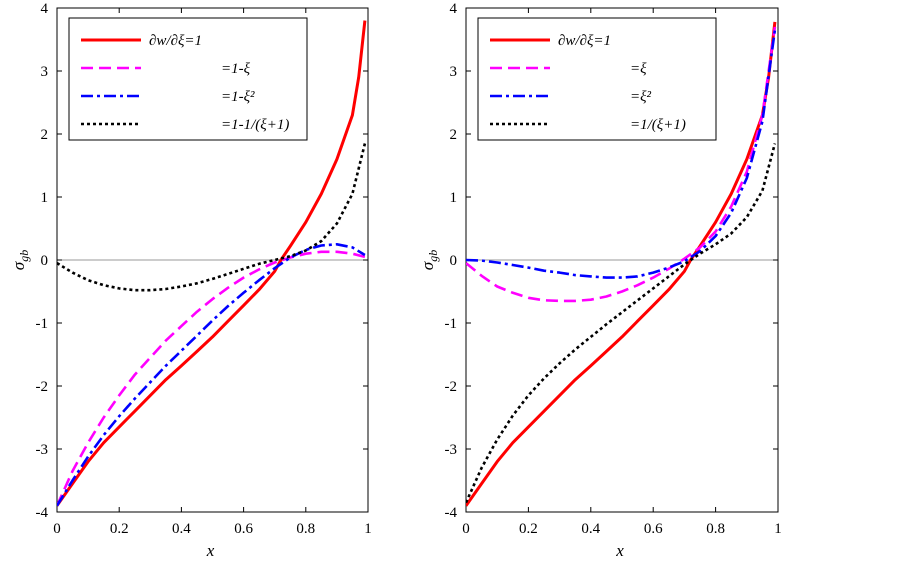  I want to click on legend-label-1: =ξ, so click(638, 69).